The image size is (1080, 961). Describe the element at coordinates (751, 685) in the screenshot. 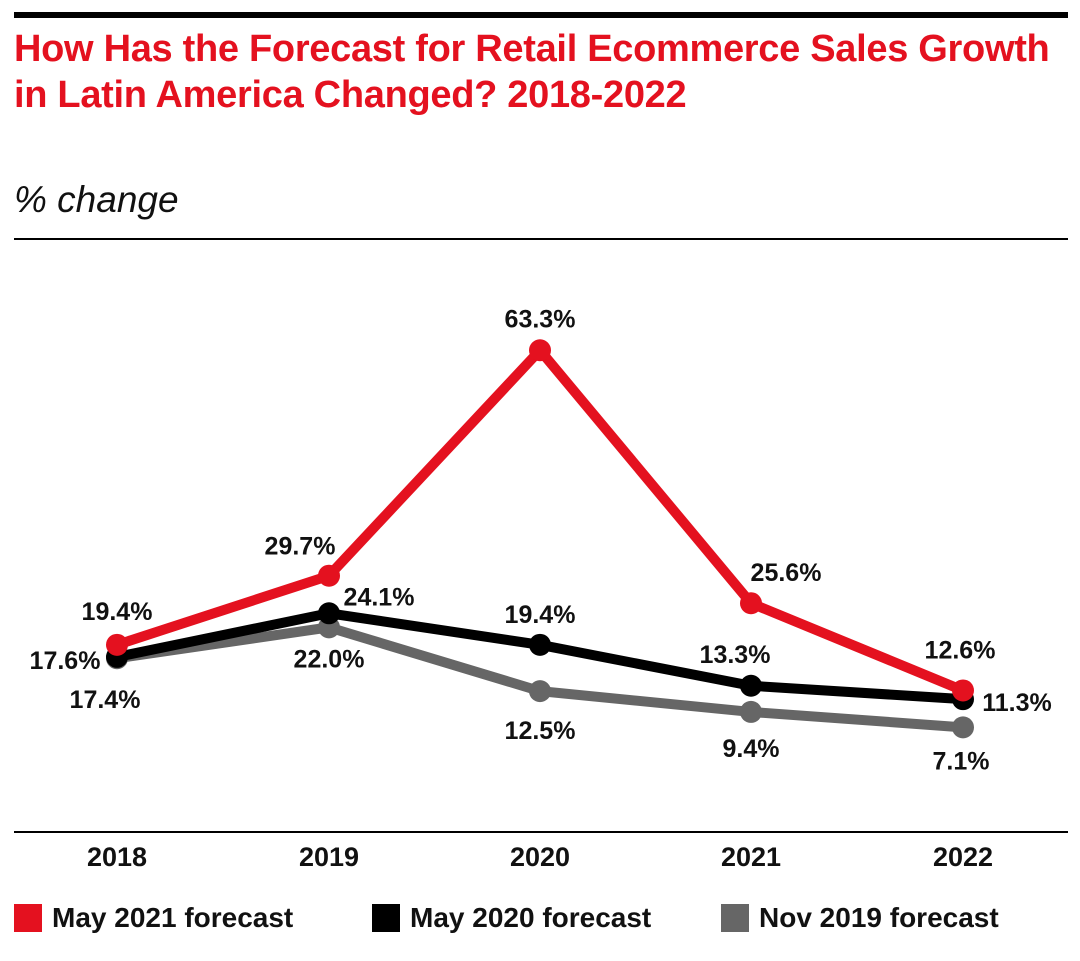

I see `point-may-2020-forecast-2021` at that location.